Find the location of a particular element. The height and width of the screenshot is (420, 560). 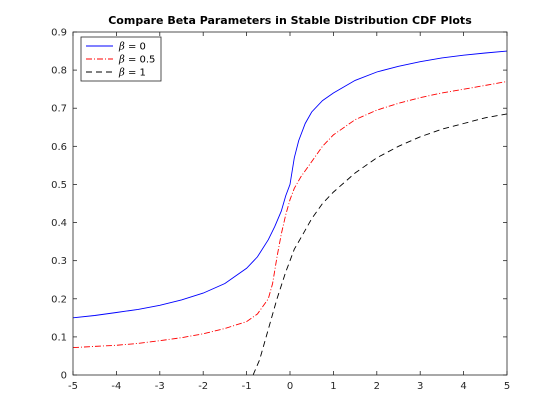

y-tick-label: 0.6 is located at coordinates (59, 147).